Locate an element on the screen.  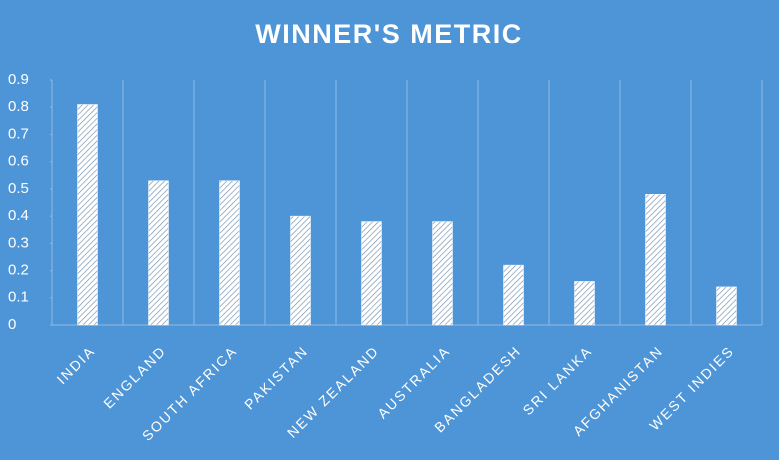
y-tick-label: 0.3 is located at coordinates (18, 242).